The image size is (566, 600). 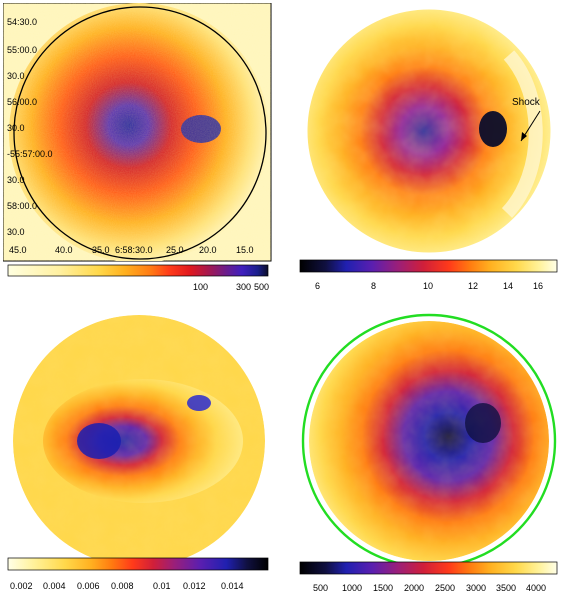 I want to click on colorbar-tick: 100, so click(x=200, y=287).